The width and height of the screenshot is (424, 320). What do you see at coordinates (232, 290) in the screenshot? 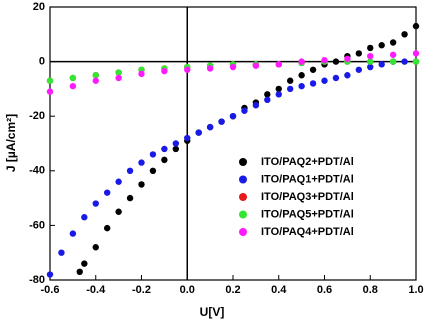
I see `x-tick-label: 0.2` at bounding box center [232, 290].